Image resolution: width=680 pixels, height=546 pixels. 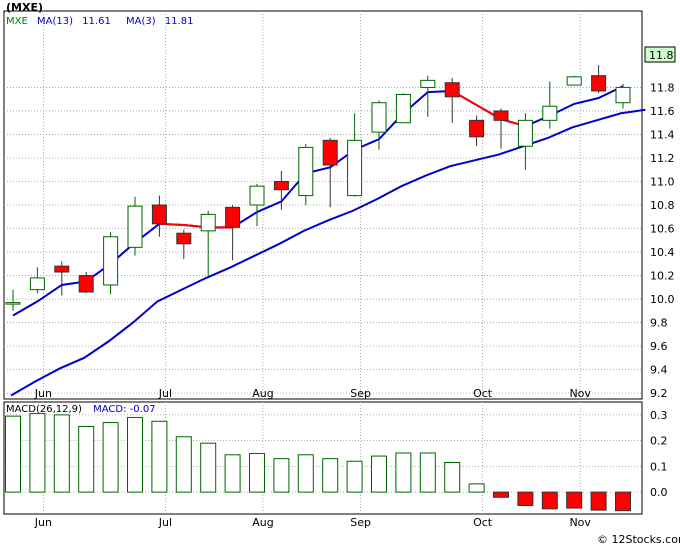 What do you see at coordinates (17, 21) in the screenshot?
I see `legend-symbol: MXE` at bounding box center [17, 21].